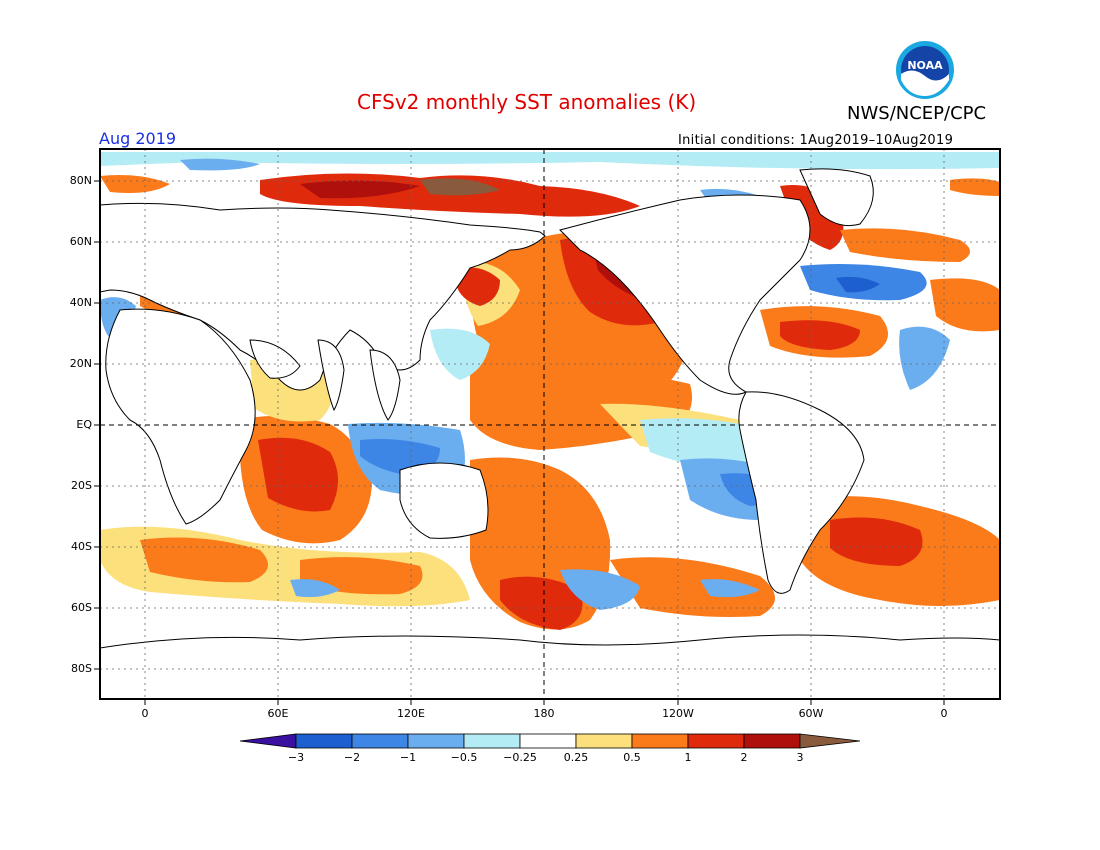 The height and width of the screenshot is (850, 1100). I want to click on colorbar-tick-label: −3, so click(296, 757).